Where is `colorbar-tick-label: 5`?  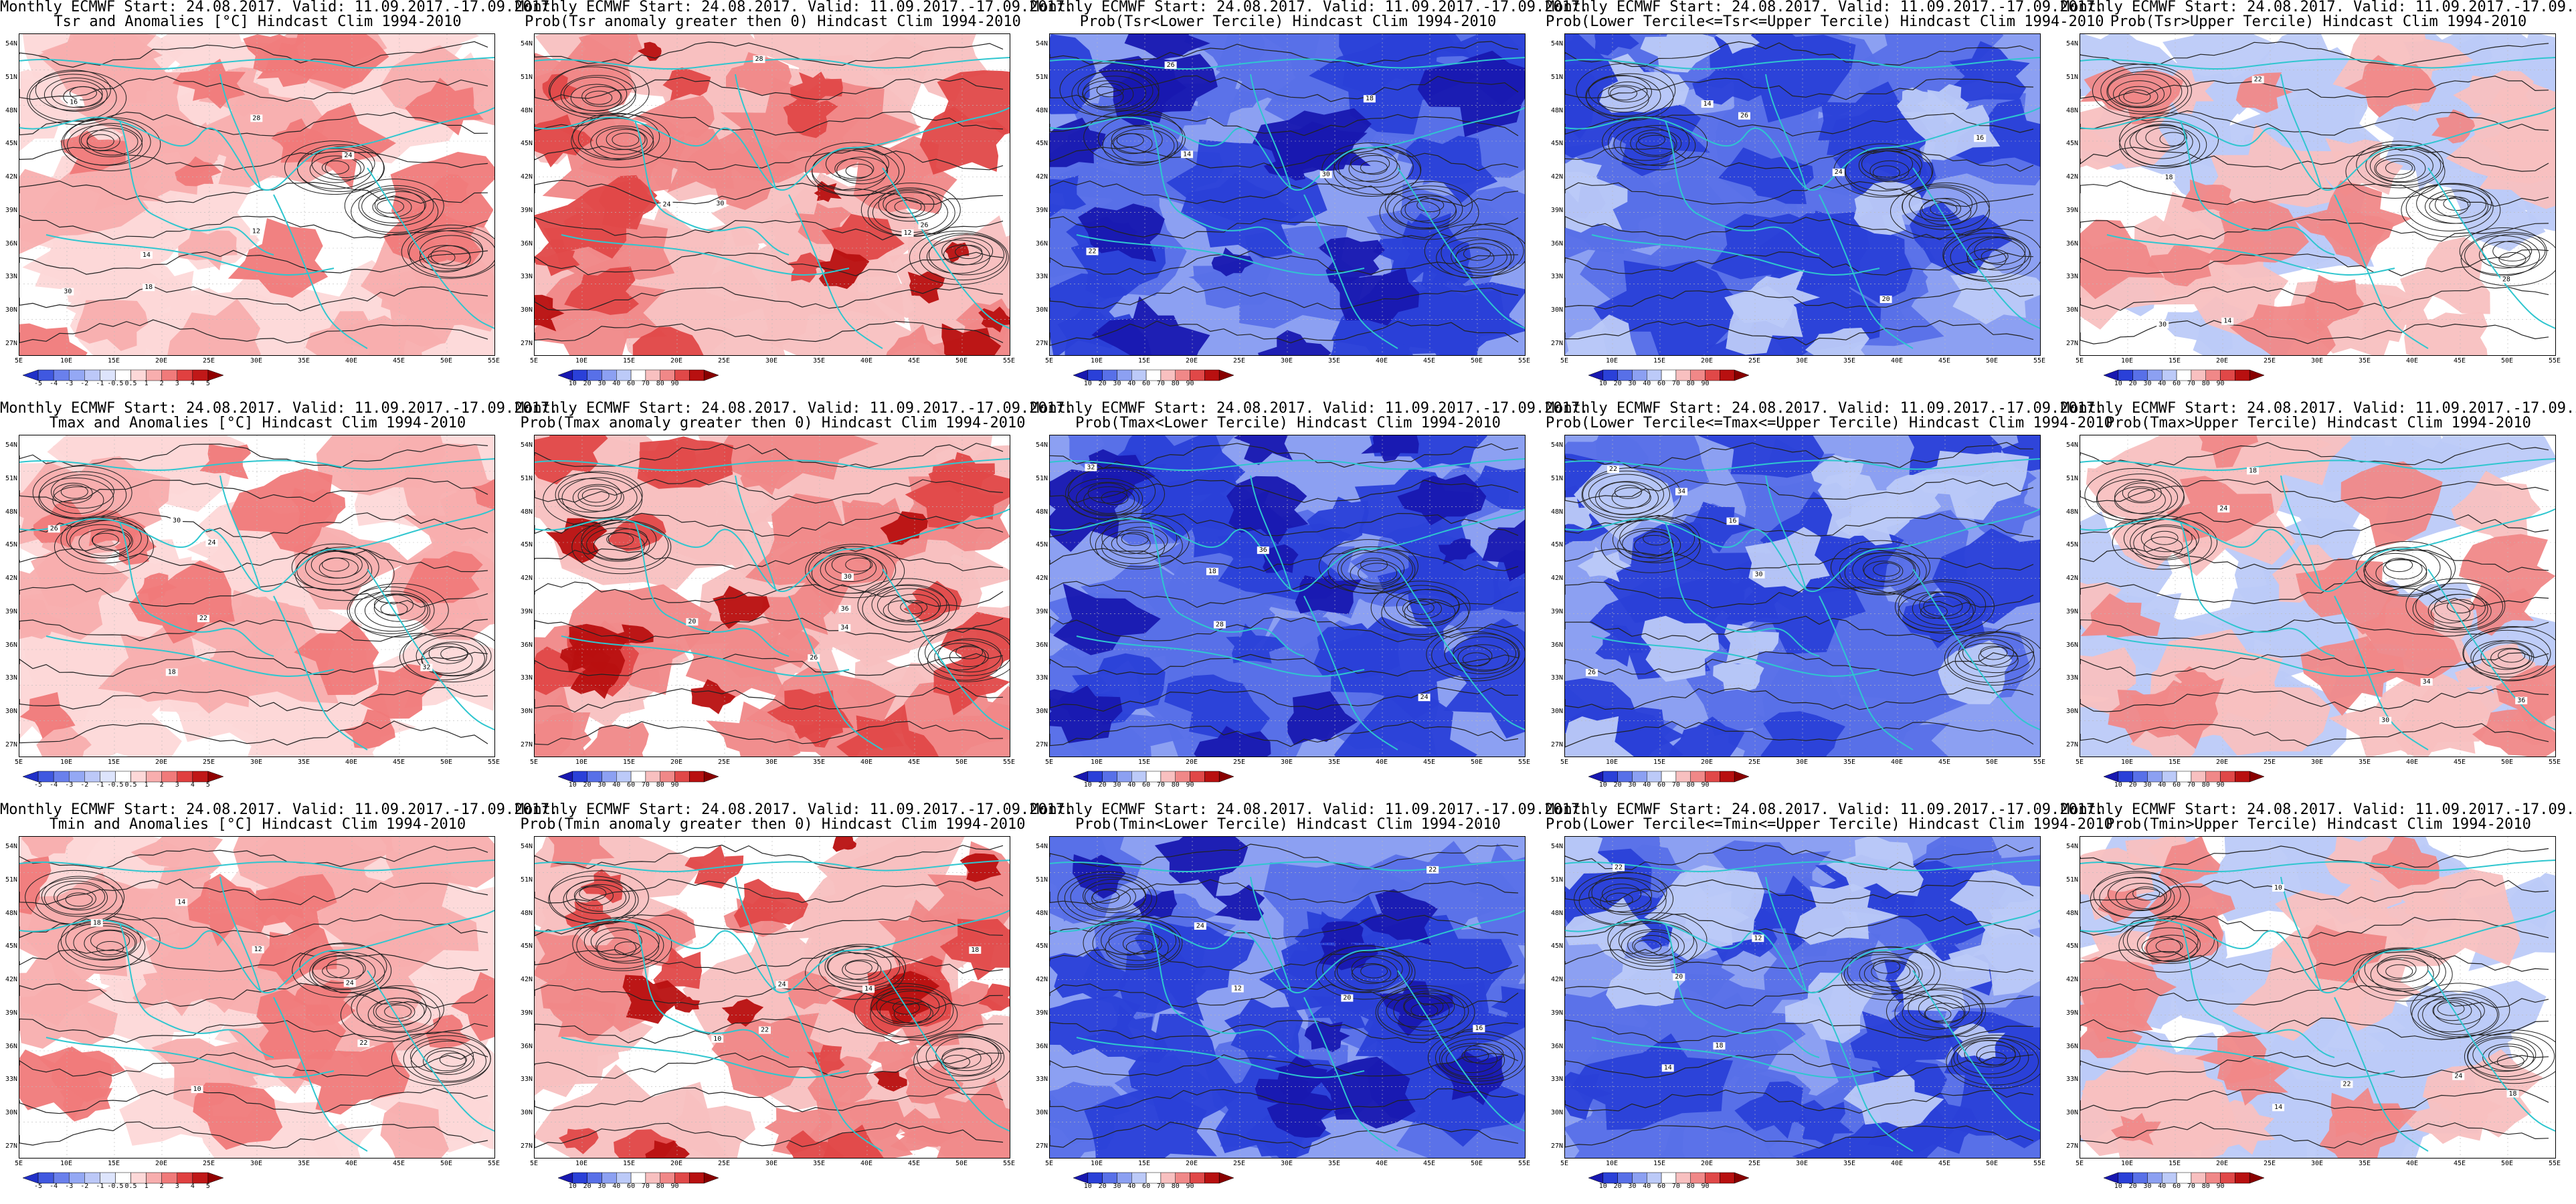 colorbar-tick-label: 5 is located at coordinates (208, 383).